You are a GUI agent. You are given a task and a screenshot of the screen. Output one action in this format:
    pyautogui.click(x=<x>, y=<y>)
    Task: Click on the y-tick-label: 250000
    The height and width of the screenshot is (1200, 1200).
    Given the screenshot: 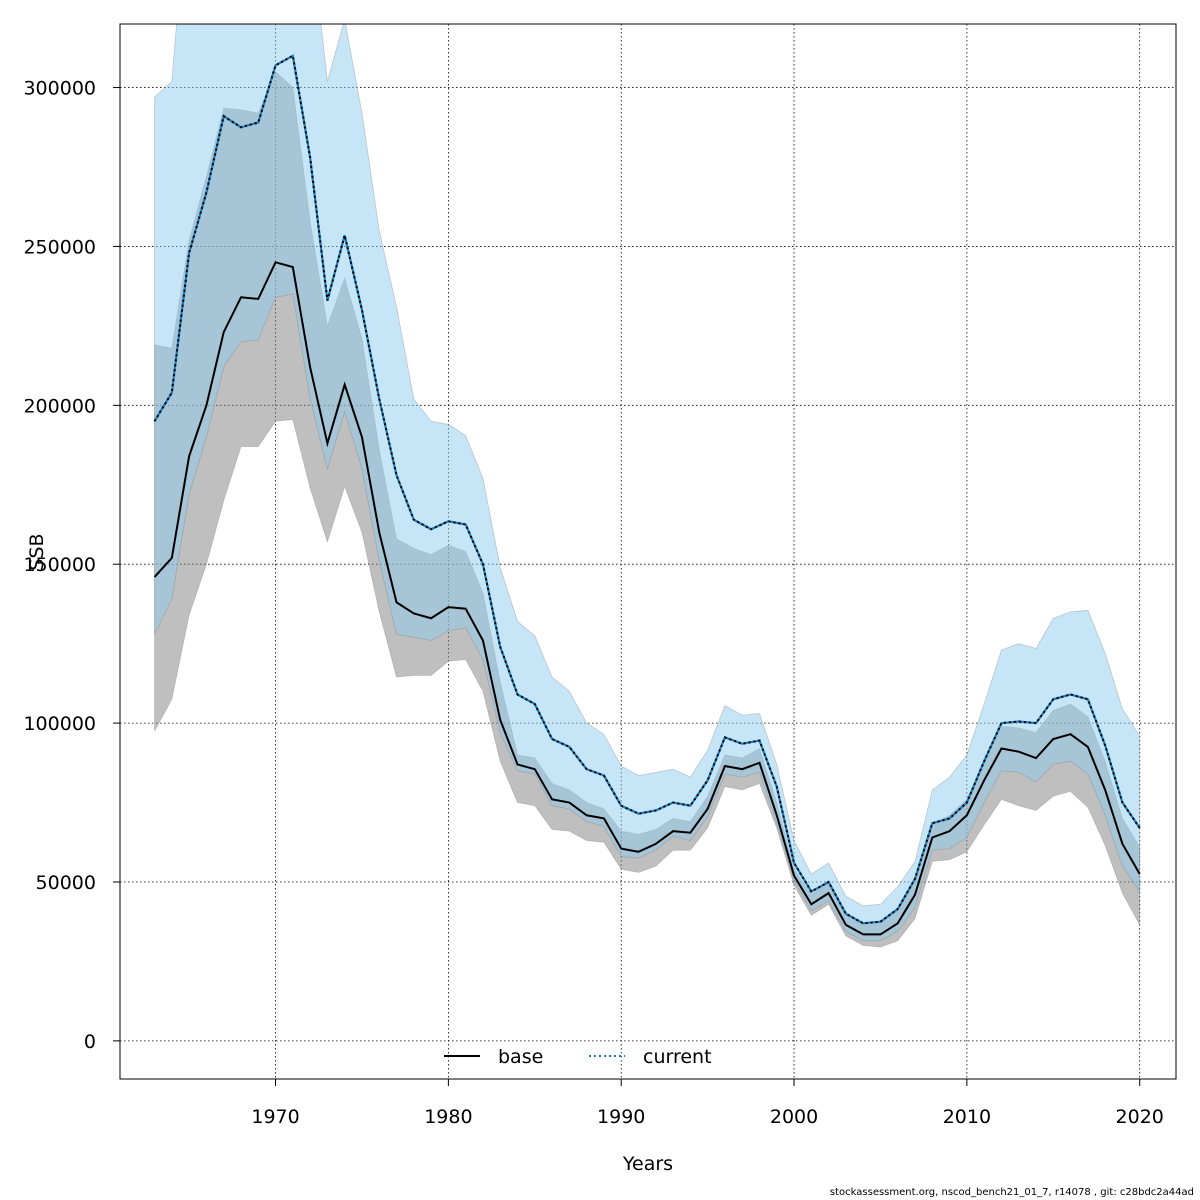 What is the action you would take?
    pyautogui.click(x=59, y=247)
    